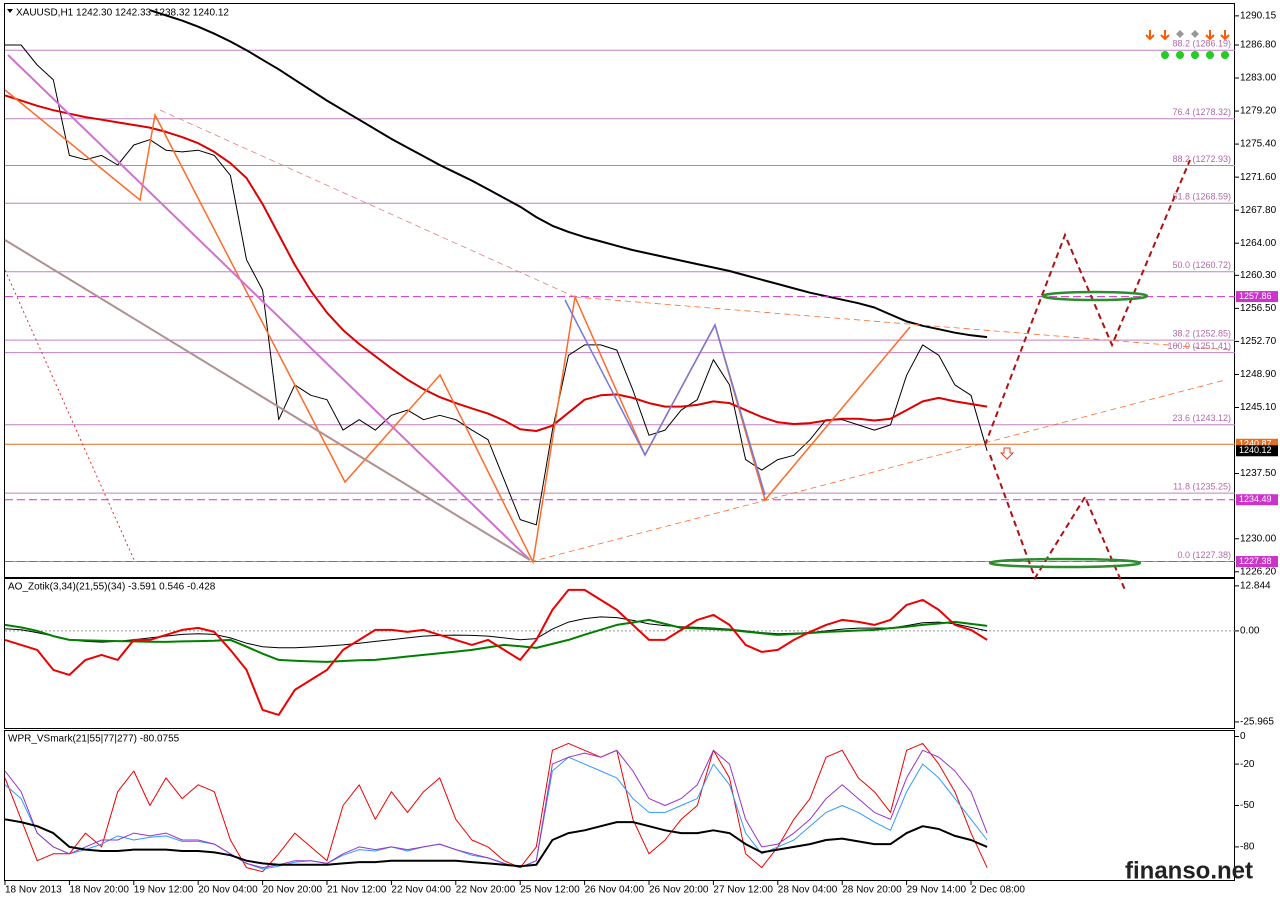 Image resolution: width=1280 pixels, height=900 pixels. What do you see at coordinates (1258, 16) in the screenshot?
I see `y-tick-label: 1290.15` at bounding box center [1258, 16].